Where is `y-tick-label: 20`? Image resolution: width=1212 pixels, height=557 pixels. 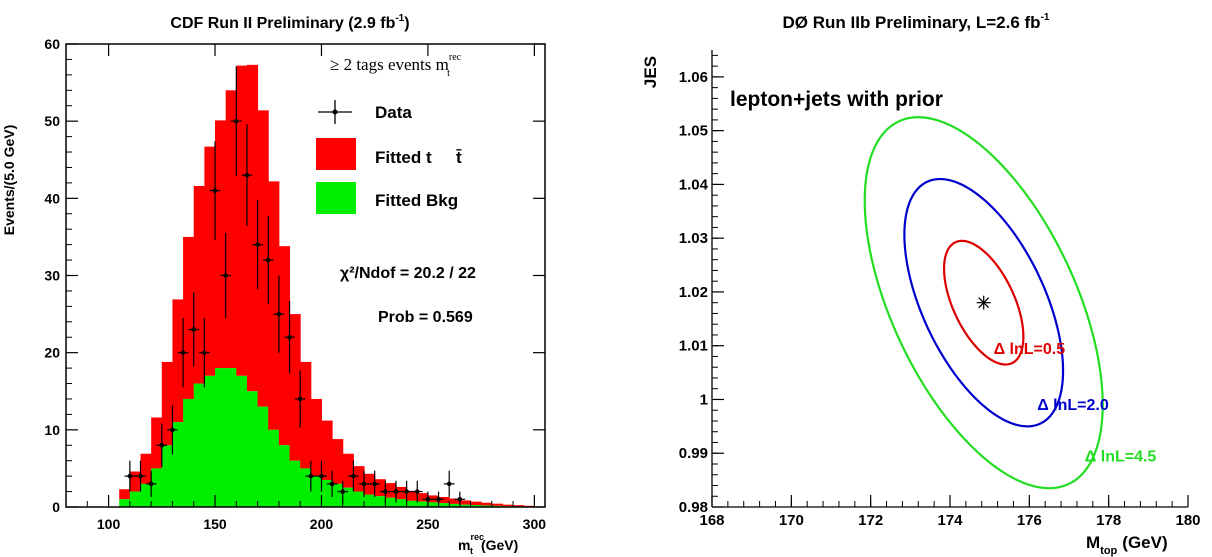 y-tick-label: 20 is located at coordinates (52, 353).